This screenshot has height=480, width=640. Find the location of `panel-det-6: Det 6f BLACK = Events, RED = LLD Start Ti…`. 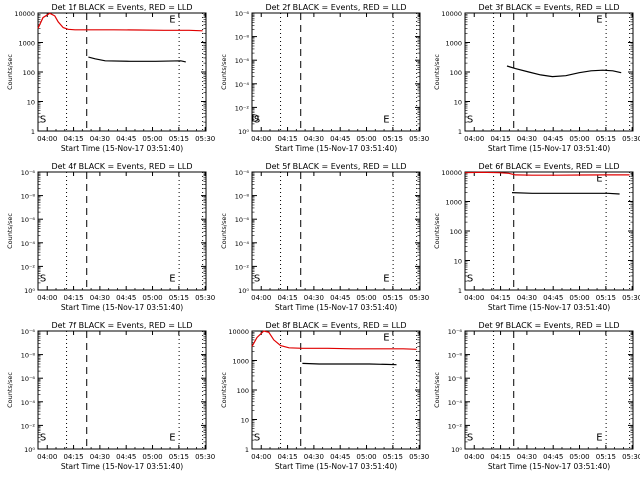

panel-det-6: Det 6f BLACK = Events, RED = LLD Start Ti… is located at coordinates (536, 237).